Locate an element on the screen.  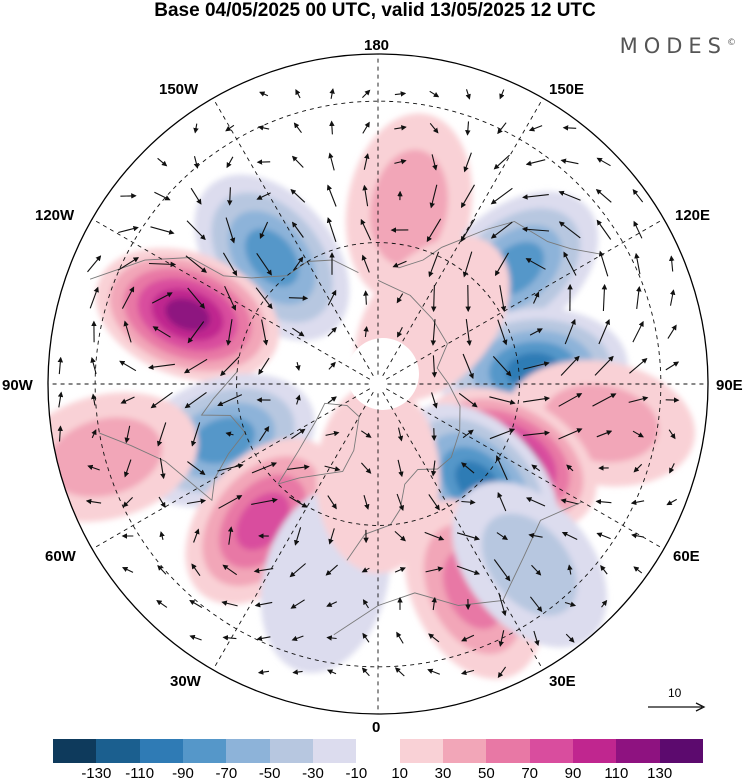
coastline is located at coordinates (500, 245).